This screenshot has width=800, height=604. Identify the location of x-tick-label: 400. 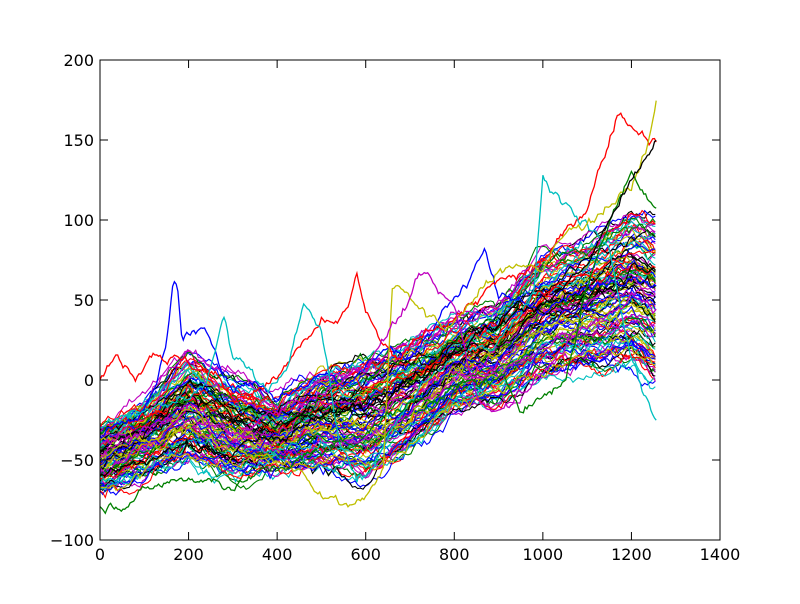
(277, 554).